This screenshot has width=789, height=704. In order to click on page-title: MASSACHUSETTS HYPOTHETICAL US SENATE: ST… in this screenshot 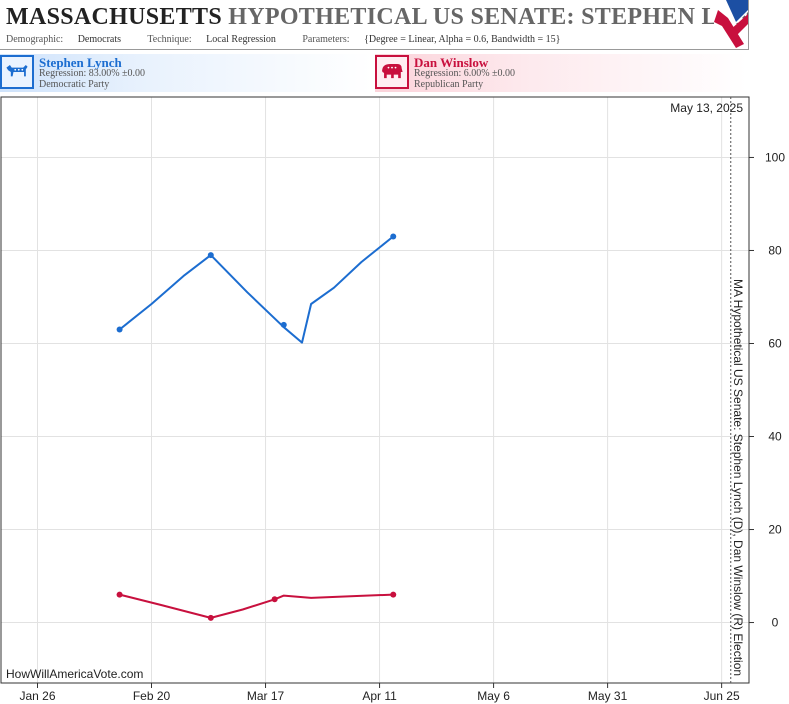, I will do `click(377, 17)`.